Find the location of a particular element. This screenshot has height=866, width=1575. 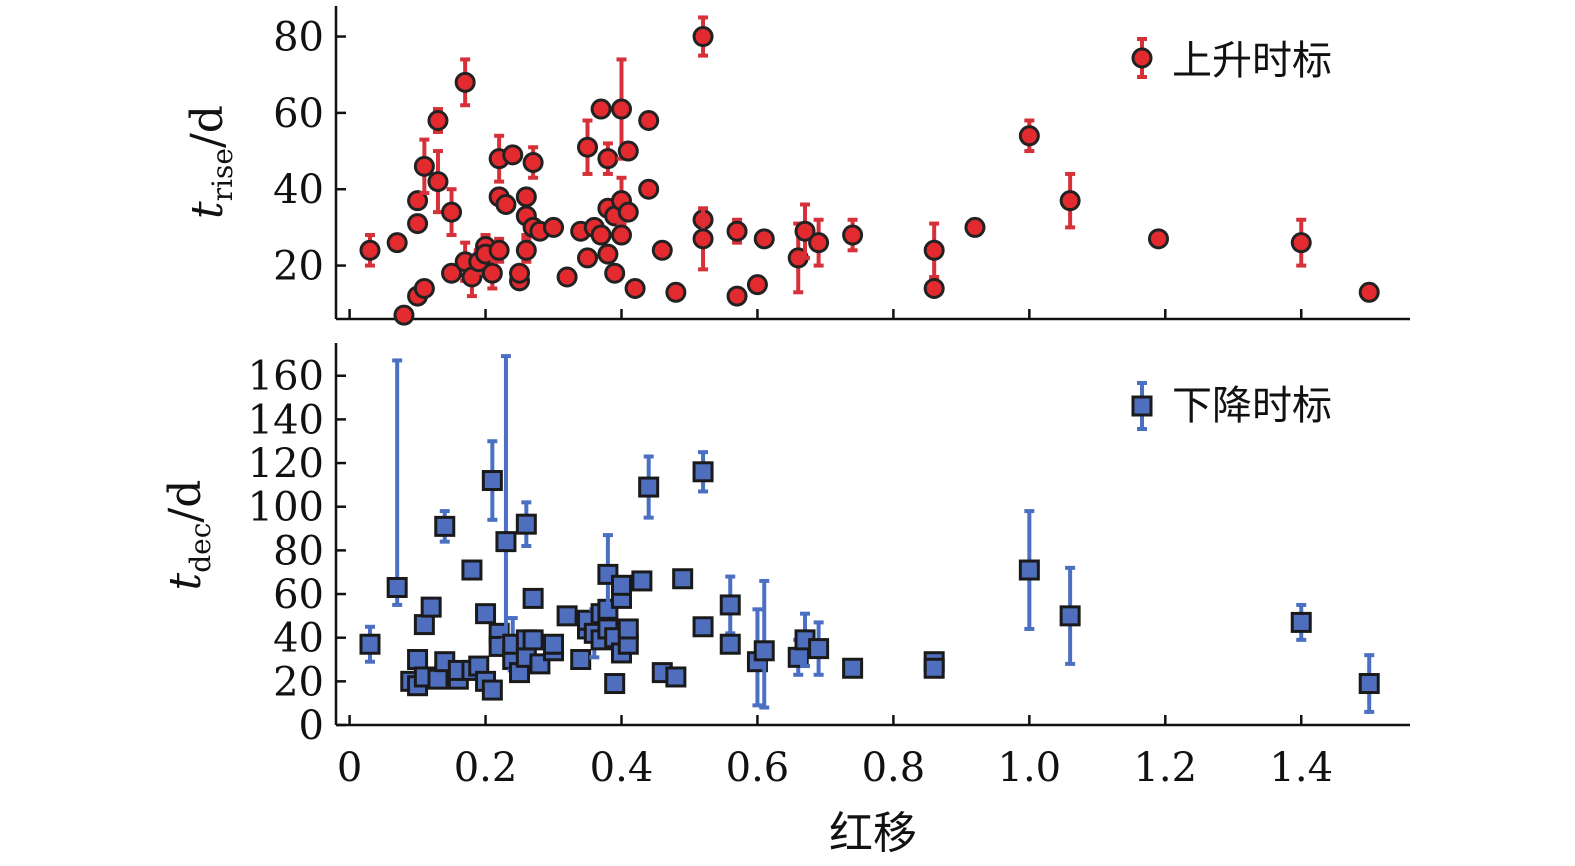

rise-legend-marker is located at coordinates (1142, 58).